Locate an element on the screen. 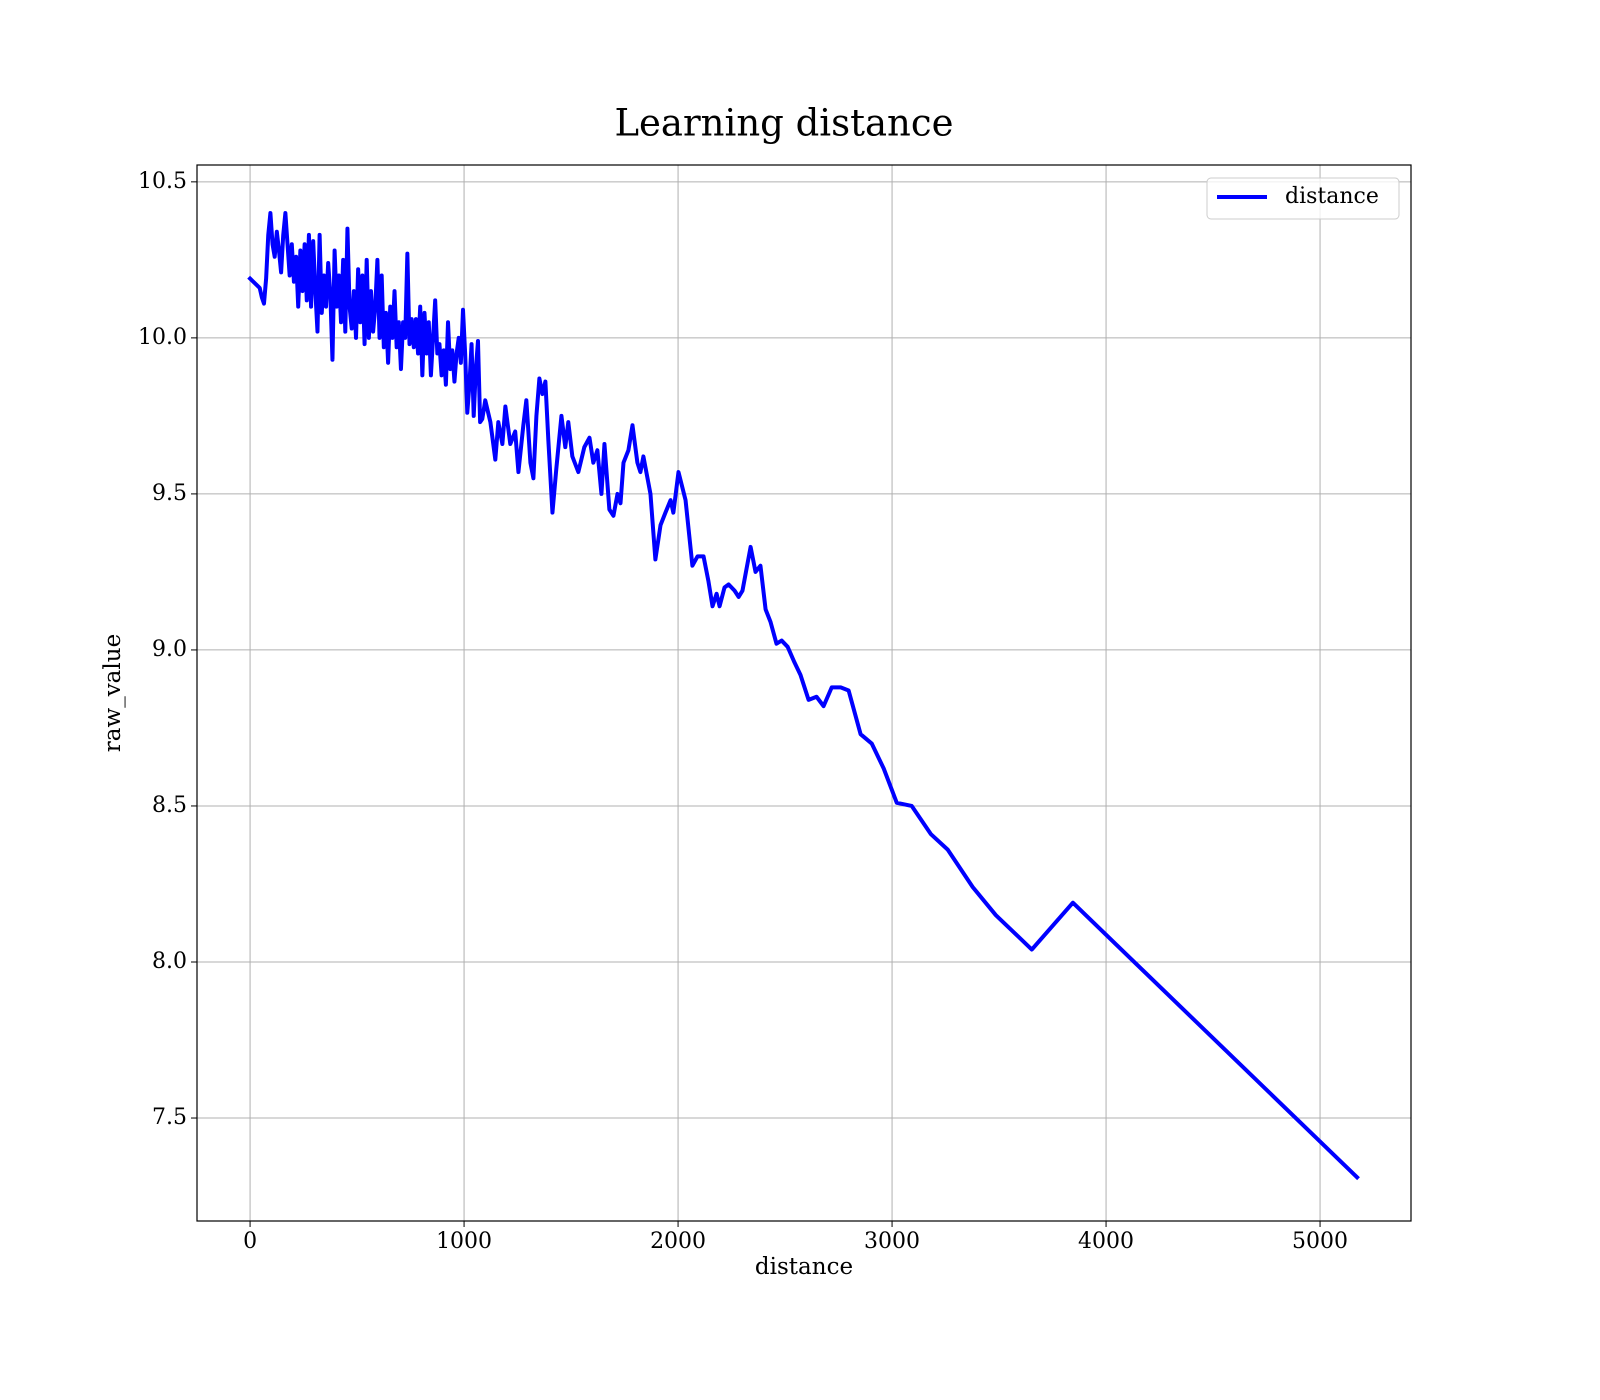 Image resolution: width=1600 pixels, height=1400 pixels. y-axis-label: raw_value is located at coordinates (113, 693).